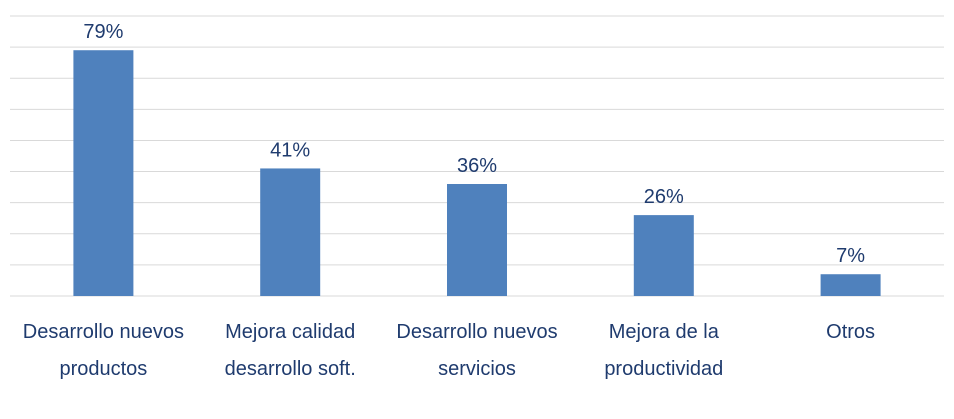 The image size is (954, 419). I want to click on data-label: 26%, so click(664, 197).